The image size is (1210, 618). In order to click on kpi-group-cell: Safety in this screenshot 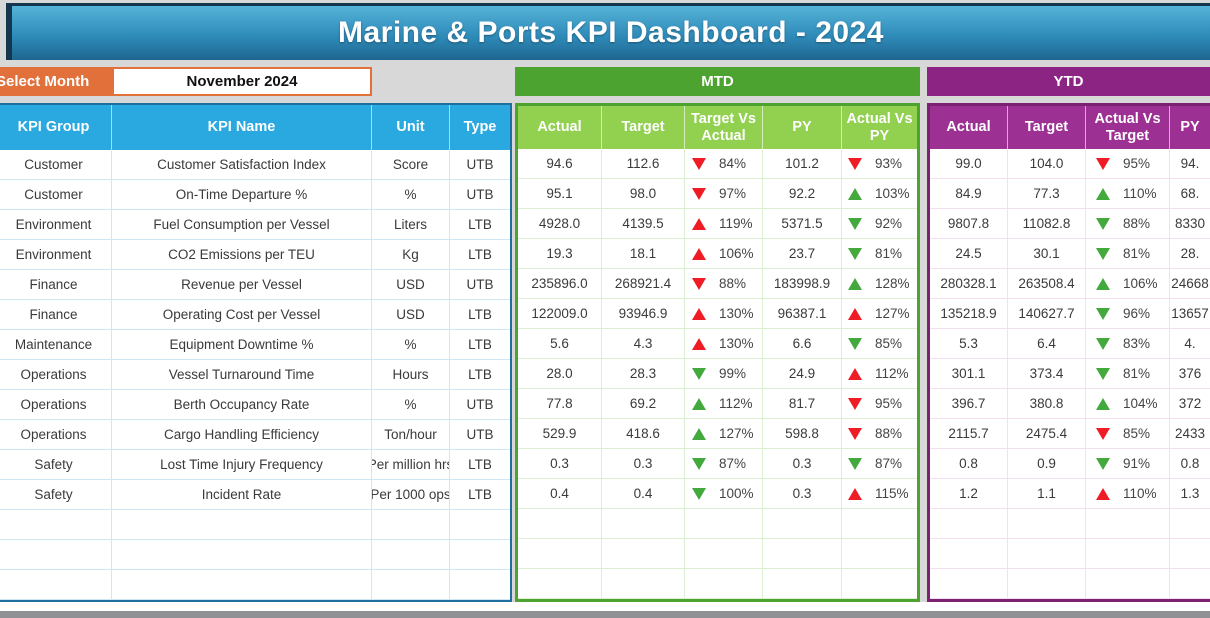, I will do `click(56, 465)`.